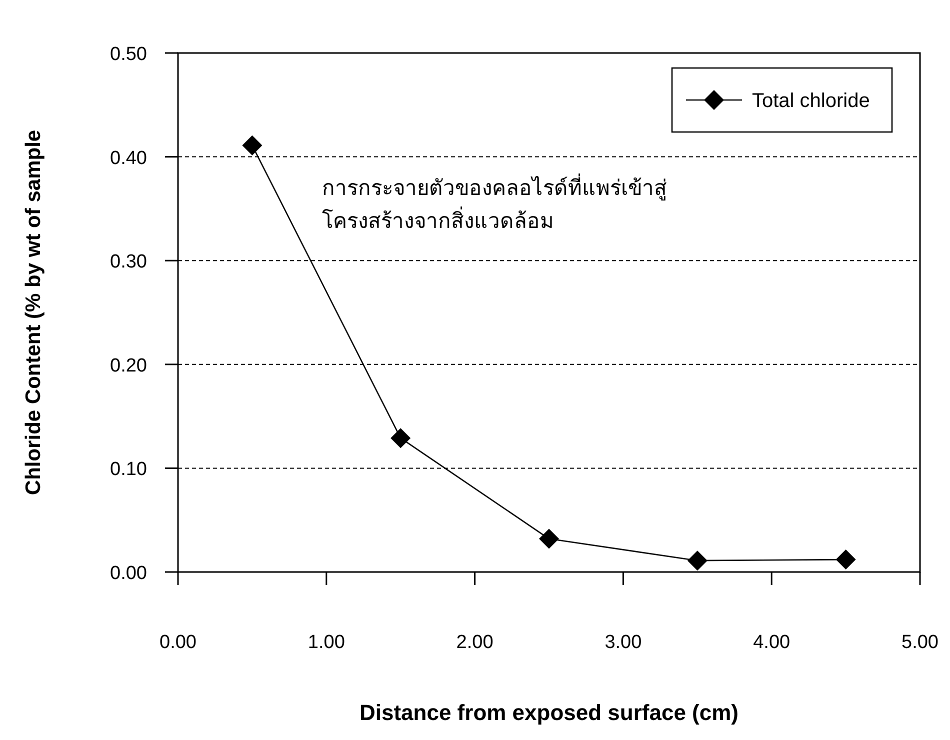 Image resolution: width=950 pixels, height=740 pixels. What do you see at coordinates (33, 313) in the screenshot?
I see `y-axis-title: Chloride Content (% by wt of sample` at bounding box center [33, 313].